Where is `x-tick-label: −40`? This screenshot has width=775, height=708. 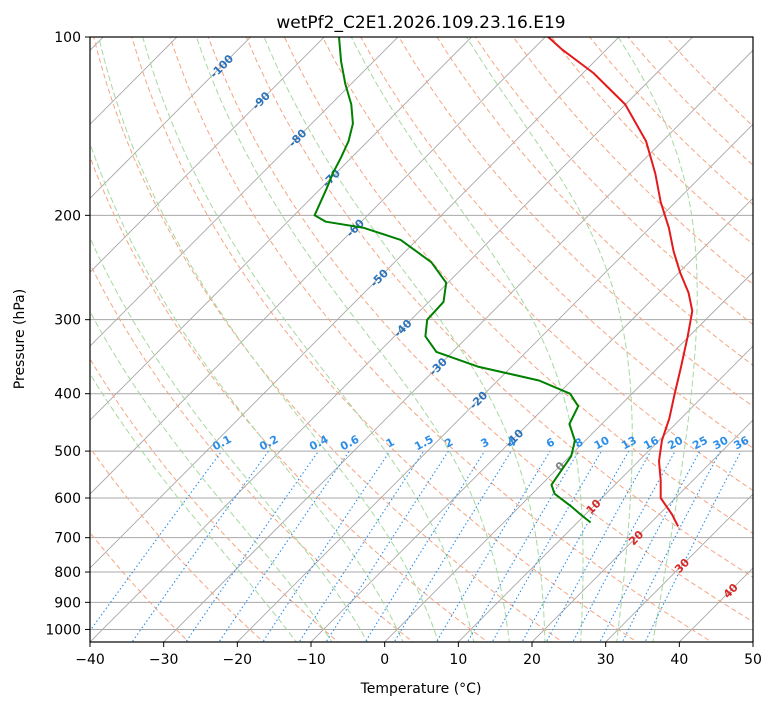 x-tick-label: −40 is located at coordinates (90, 660).